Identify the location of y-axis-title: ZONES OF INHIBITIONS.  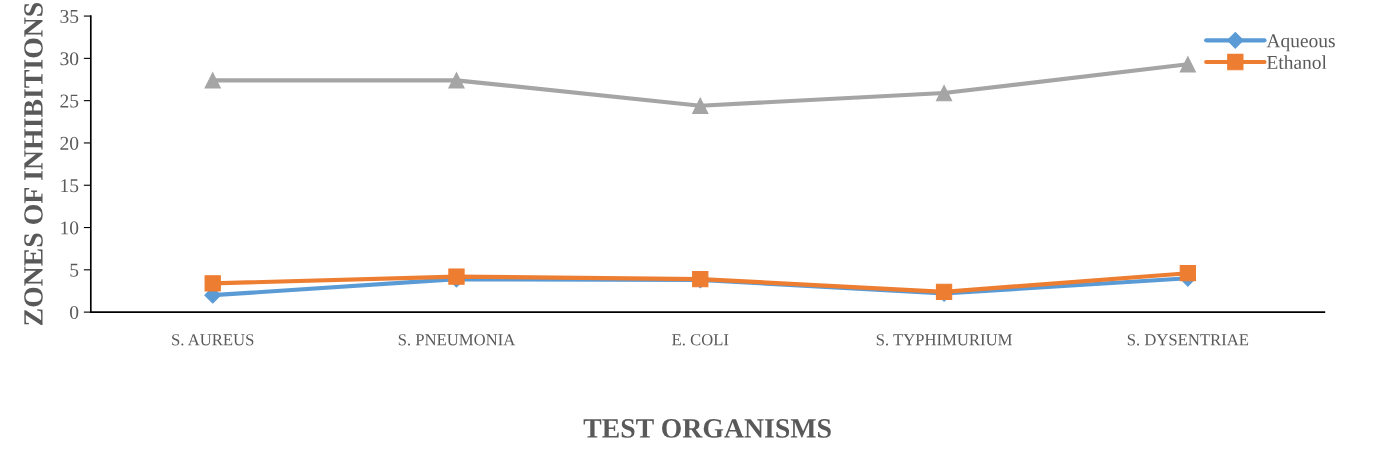
(33, 164).